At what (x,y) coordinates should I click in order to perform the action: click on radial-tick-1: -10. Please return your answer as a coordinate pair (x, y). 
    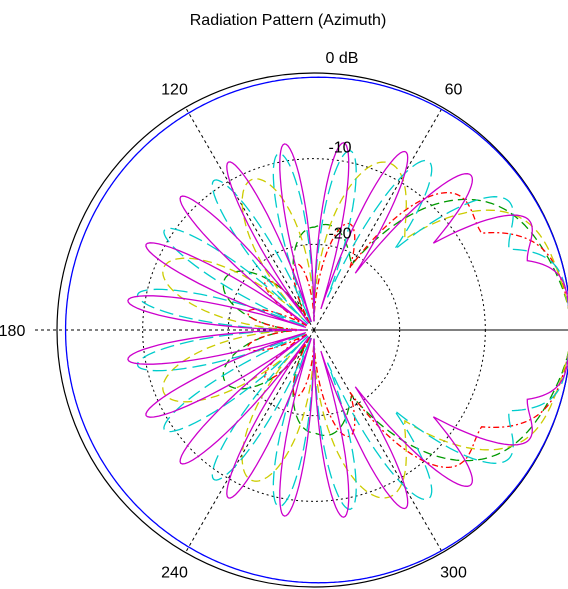
    Looking at the image, I should click on (339, 148).